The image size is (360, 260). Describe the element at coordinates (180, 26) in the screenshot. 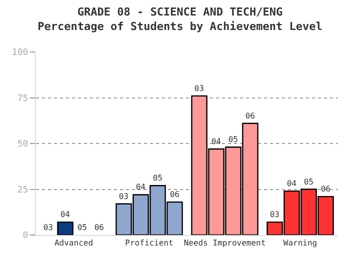

I see `chart-subtitle: Percentage of Students by Achievement Level` at that location.